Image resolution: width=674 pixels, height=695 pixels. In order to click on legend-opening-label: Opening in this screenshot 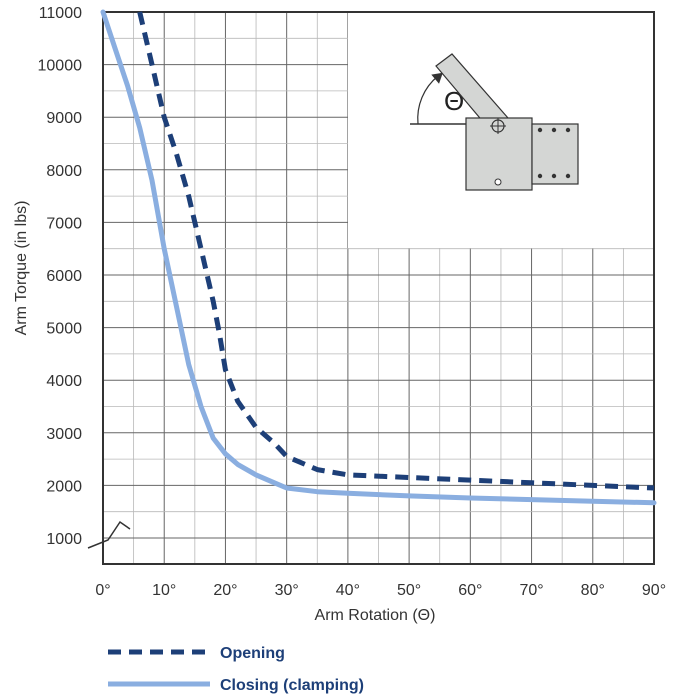, I will do `click(252, 653)`.